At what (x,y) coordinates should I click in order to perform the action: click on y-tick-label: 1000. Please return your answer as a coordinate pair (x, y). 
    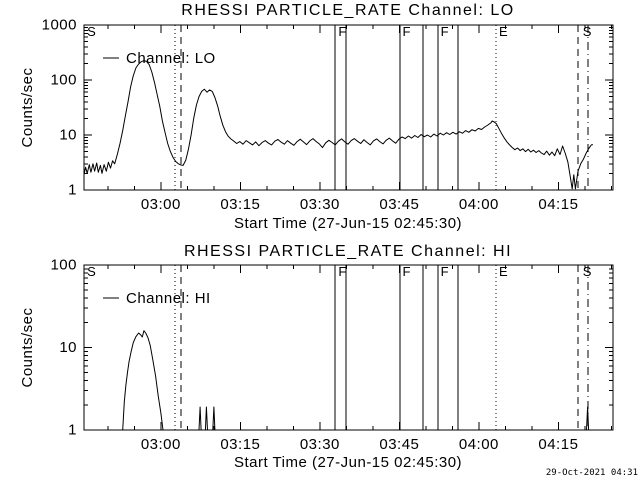
    Looking at the image, I should click on (59, 25).